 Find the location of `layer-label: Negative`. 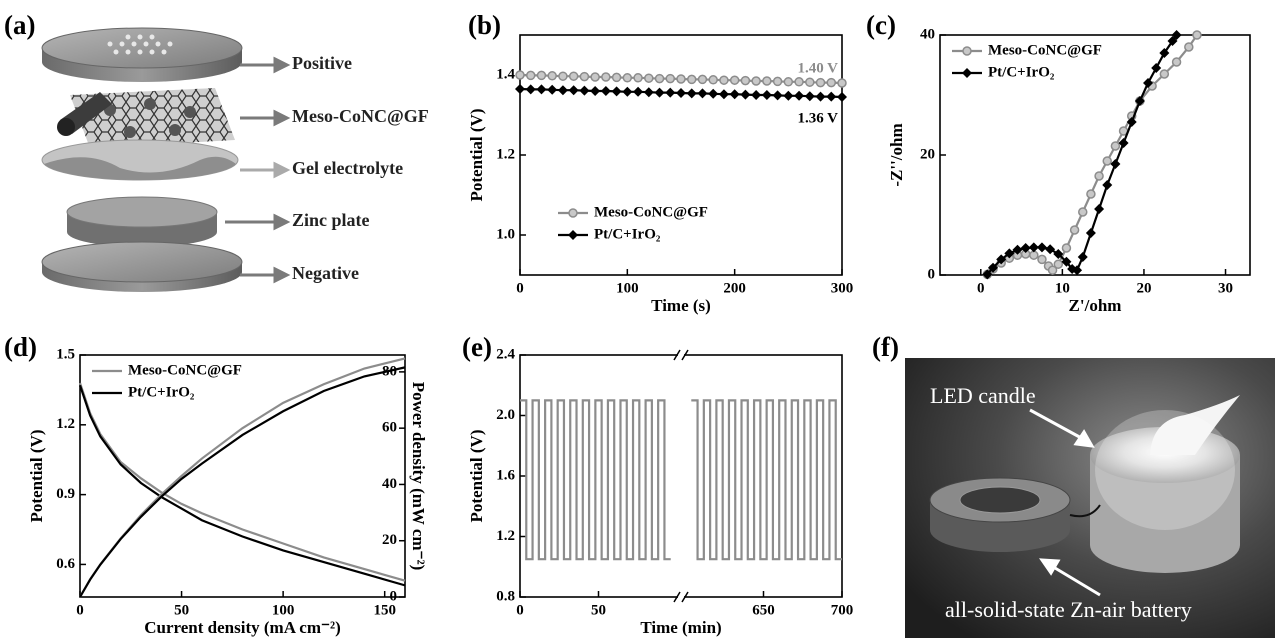

layer-label: Negative is located at coordinates (325, 273).